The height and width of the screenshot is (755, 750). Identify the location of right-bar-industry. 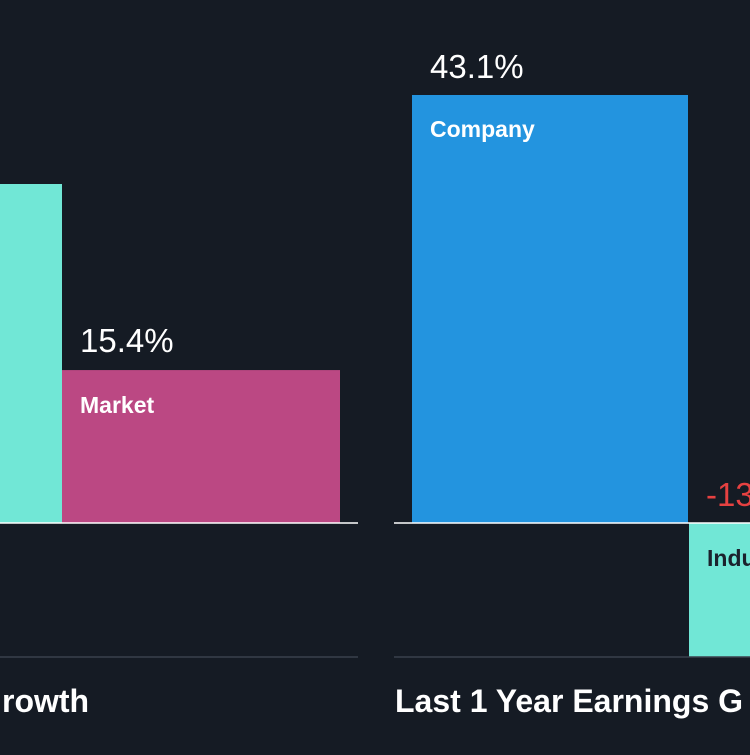
(719, 590).